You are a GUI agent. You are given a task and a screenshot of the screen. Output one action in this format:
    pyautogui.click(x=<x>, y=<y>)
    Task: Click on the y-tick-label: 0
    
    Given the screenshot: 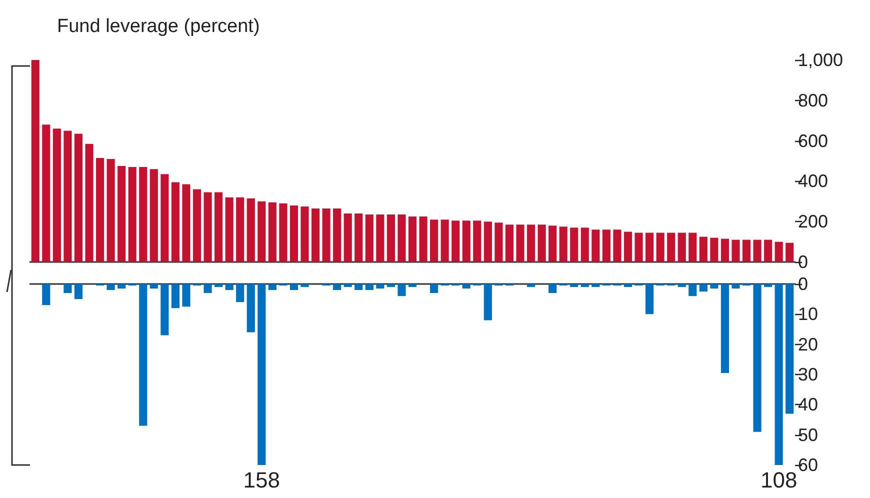 What is the action you would take?
    pyautogui.click(x=803, y=284)
    